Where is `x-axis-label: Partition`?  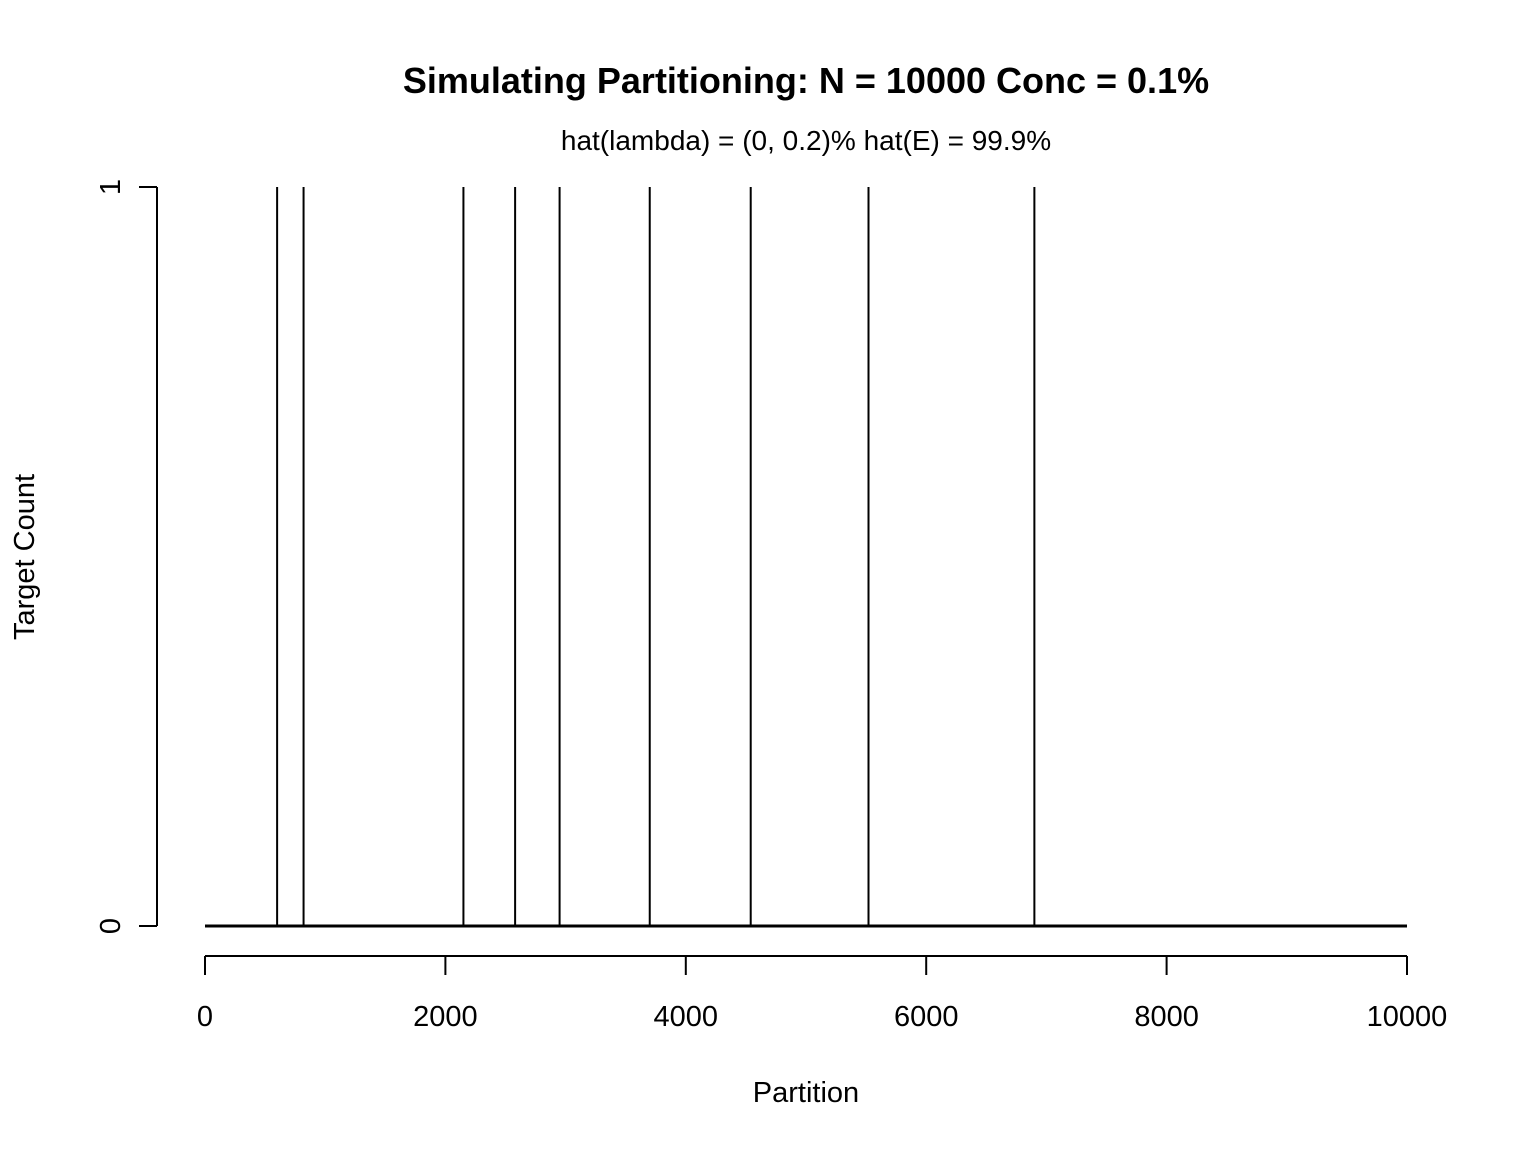
x-axis-label: Partition is located at coordinates (806, 1093).